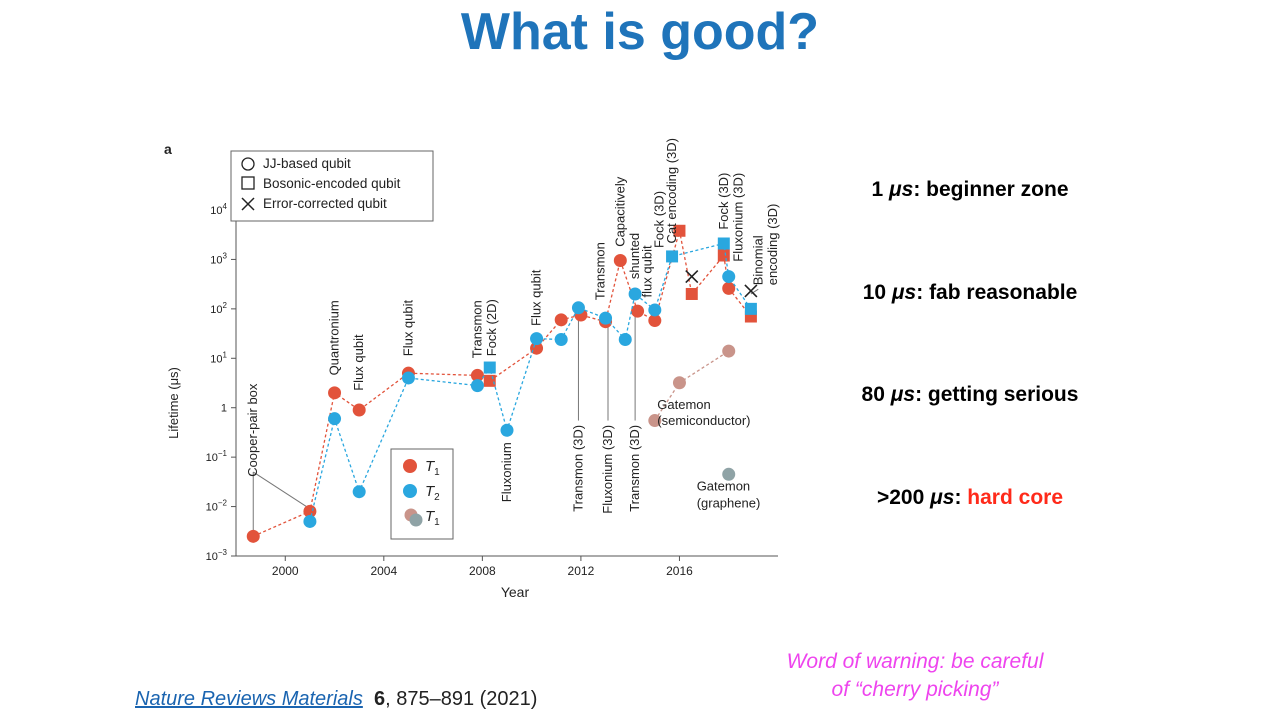 The width and height of the screenshot is (1280, 720). What do you see at coordinates (248, 204) in the screenshot?
I see `x-marker-icon` at bounding box center [248, 204].